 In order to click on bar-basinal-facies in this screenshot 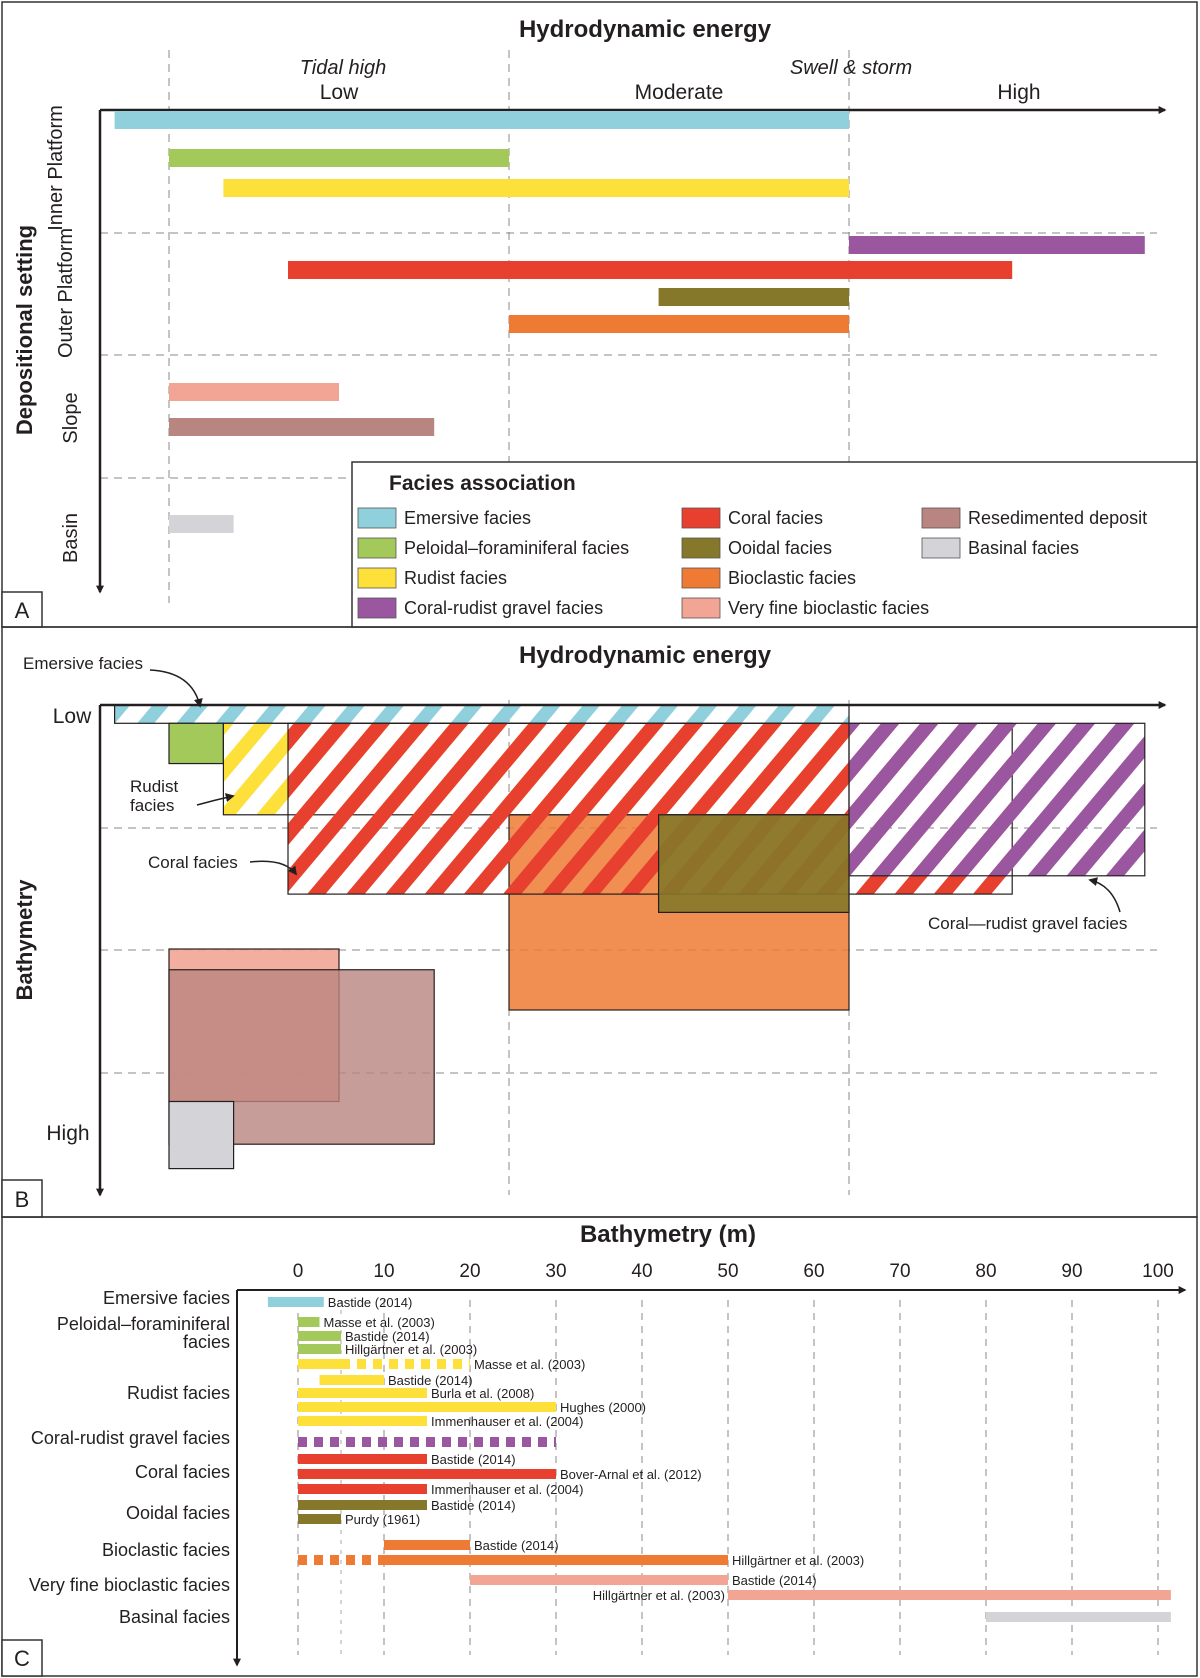, I will do `click(201, 524)`.